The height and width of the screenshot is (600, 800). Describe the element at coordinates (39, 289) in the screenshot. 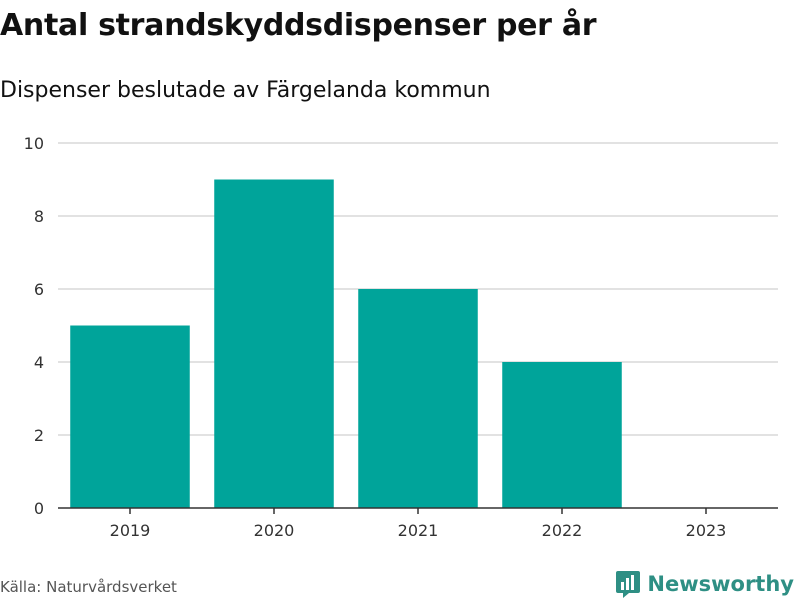

I see `y-tick-label: 6` at that location.